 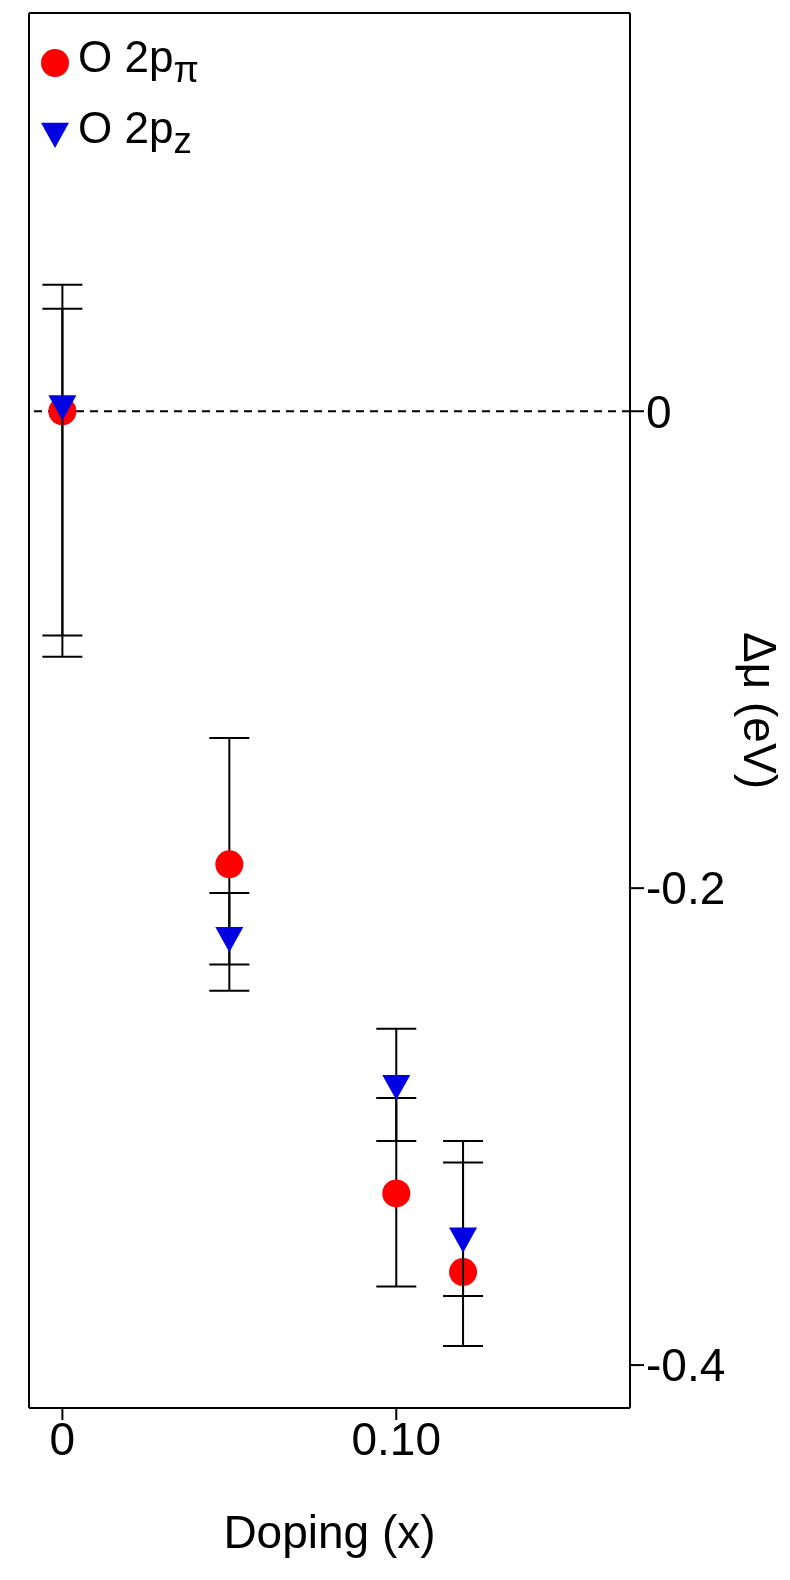 What do you see at coordinates (686, 1365) in the screenshot?
I see `y-tick-label: -0.4` at bounding box center [686, 1365].